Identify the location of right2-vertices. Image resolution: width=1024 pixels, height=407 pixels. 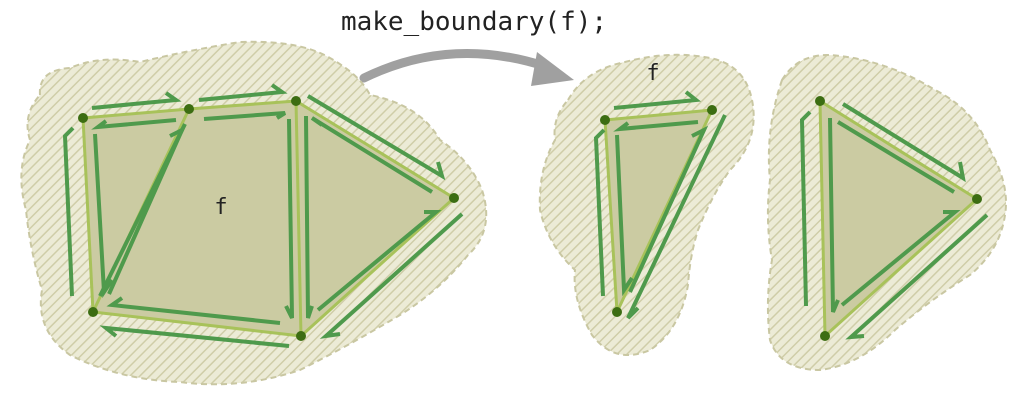
(898, 218).